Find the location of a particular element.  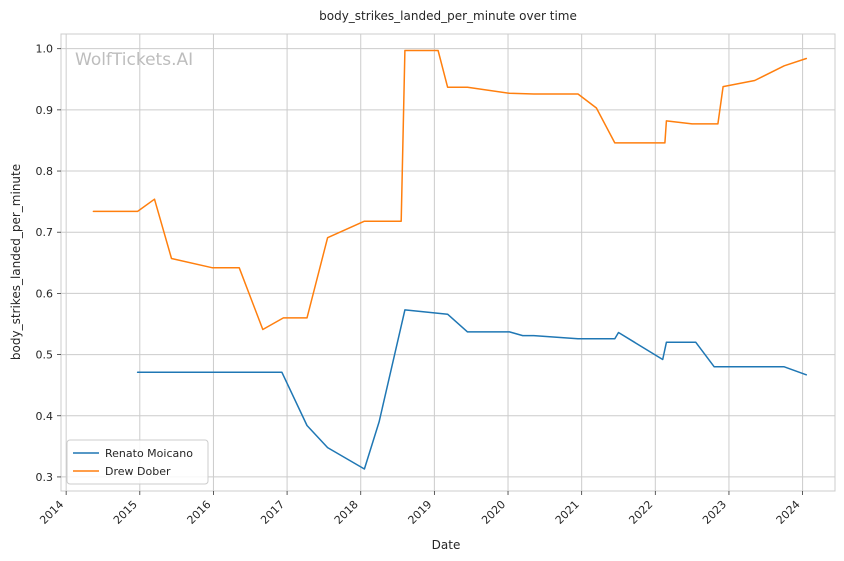

legend-label-drew-dober: Drew Dober is located at coordinates (138, 471).